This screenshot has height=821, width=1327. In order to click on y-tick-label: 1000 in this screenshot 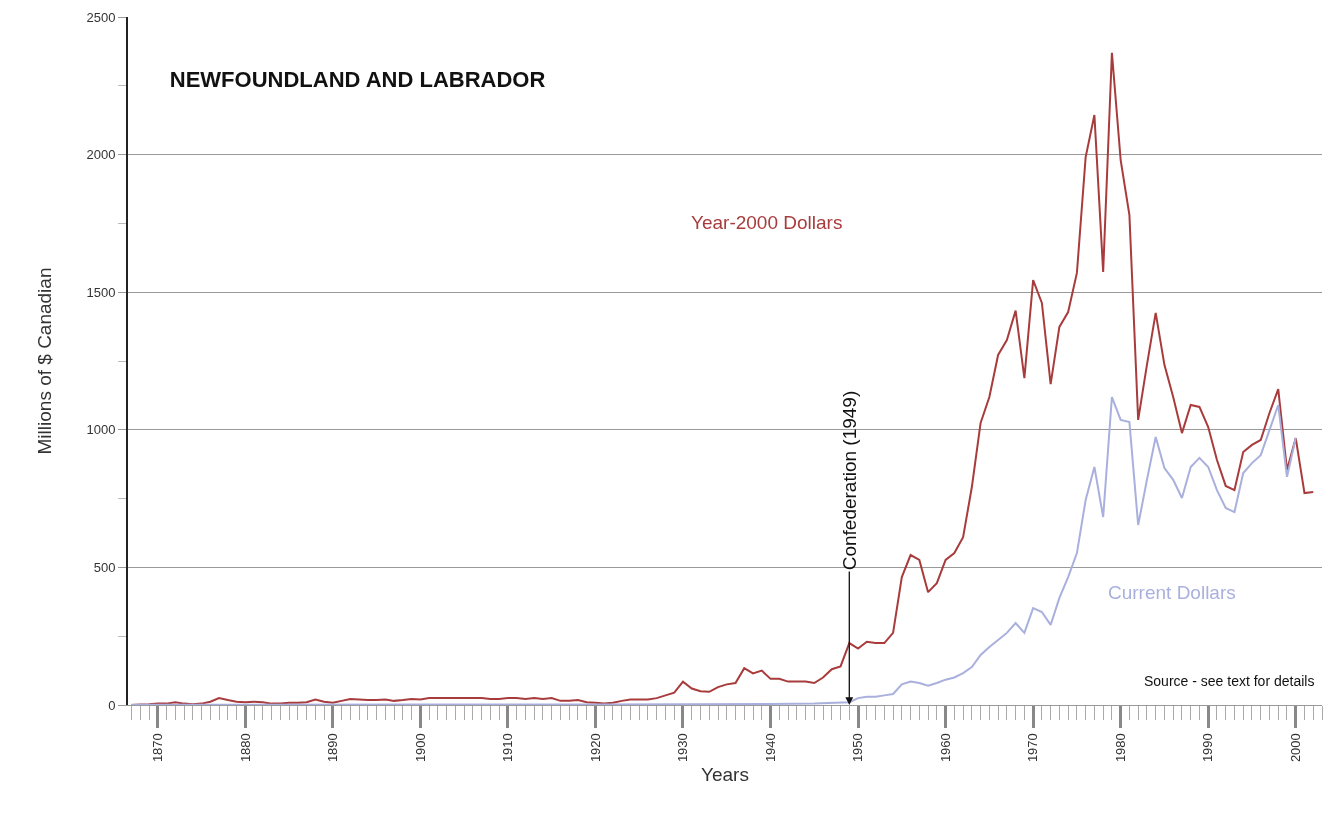, I will do `click(101, 430)`.